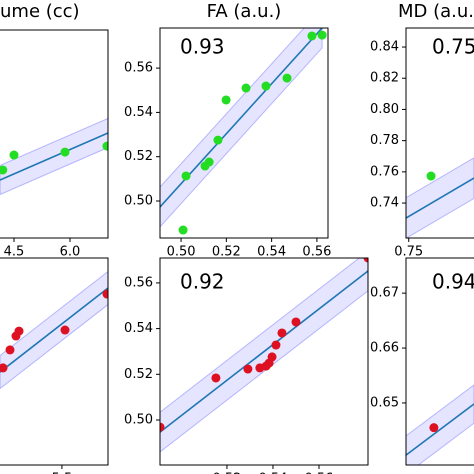 This screenshot has height=474, width=474. What do you see at coordinates (384, 47) in the screenshot?
I see `y-tick-label: 0.84` at bounding box center [384, 47].